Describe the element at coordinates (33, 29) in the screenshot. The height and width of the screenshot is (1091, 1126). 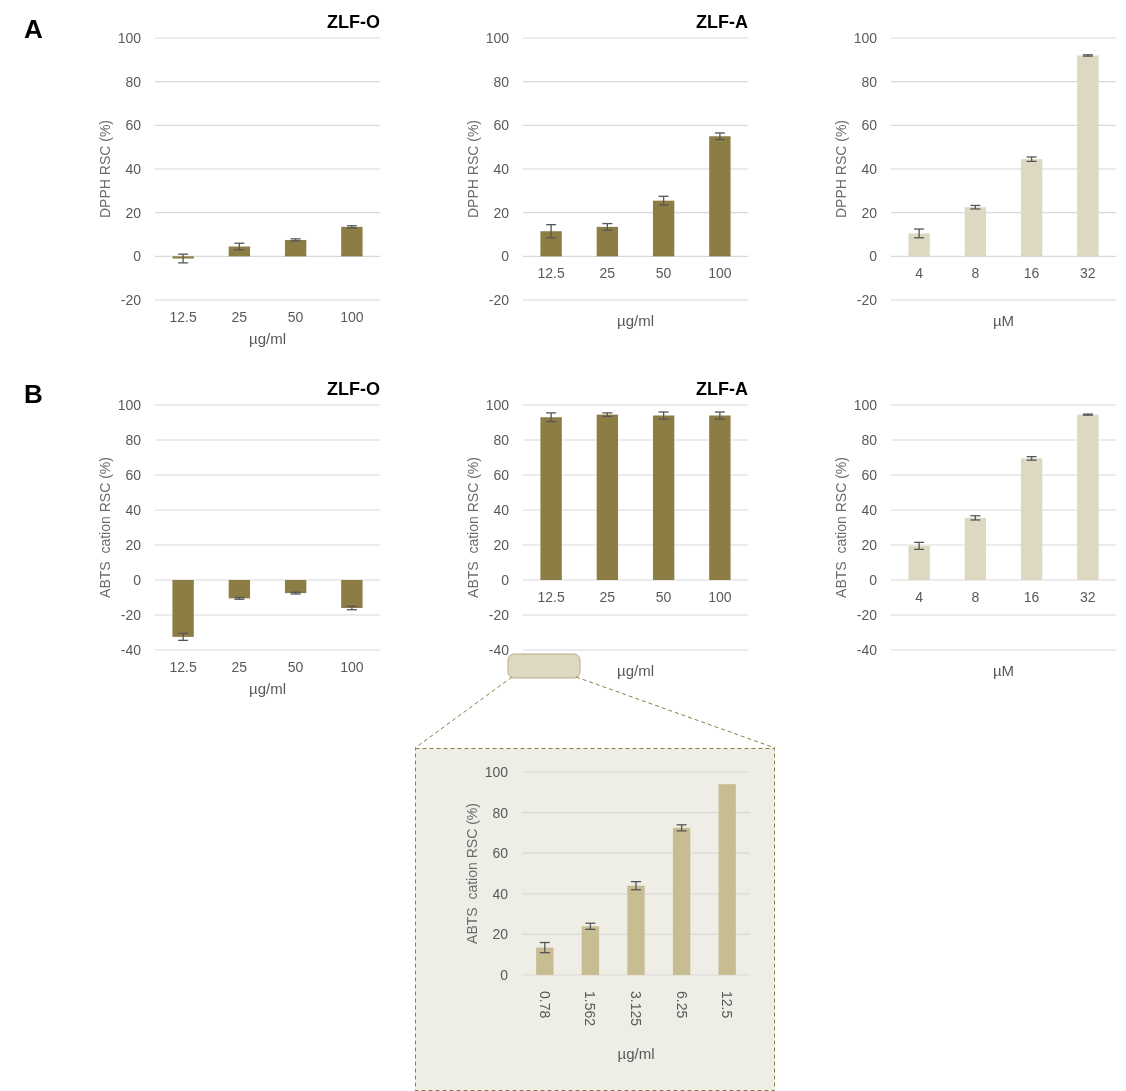
I see `text: A` at that location.